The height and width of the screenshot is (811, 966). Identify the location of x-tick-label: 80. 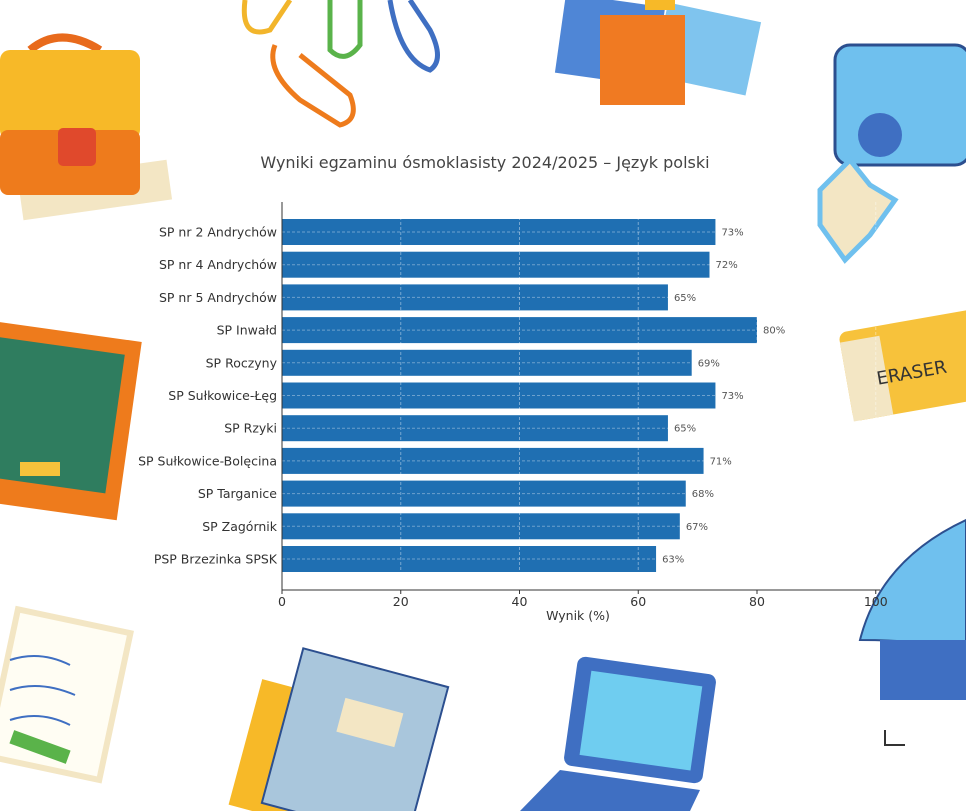
(757, 601).